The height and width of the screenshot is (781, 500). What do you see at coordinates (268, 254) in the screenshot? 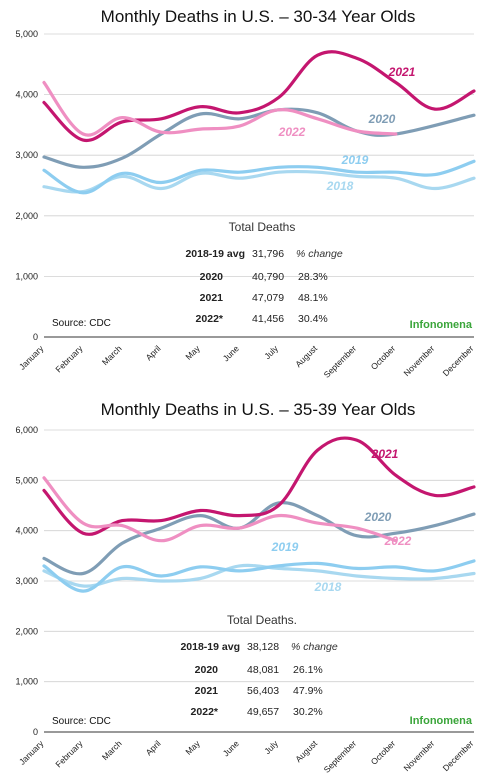
I see `table-baseline-value: 31,796` at bounding box center [268, 254].